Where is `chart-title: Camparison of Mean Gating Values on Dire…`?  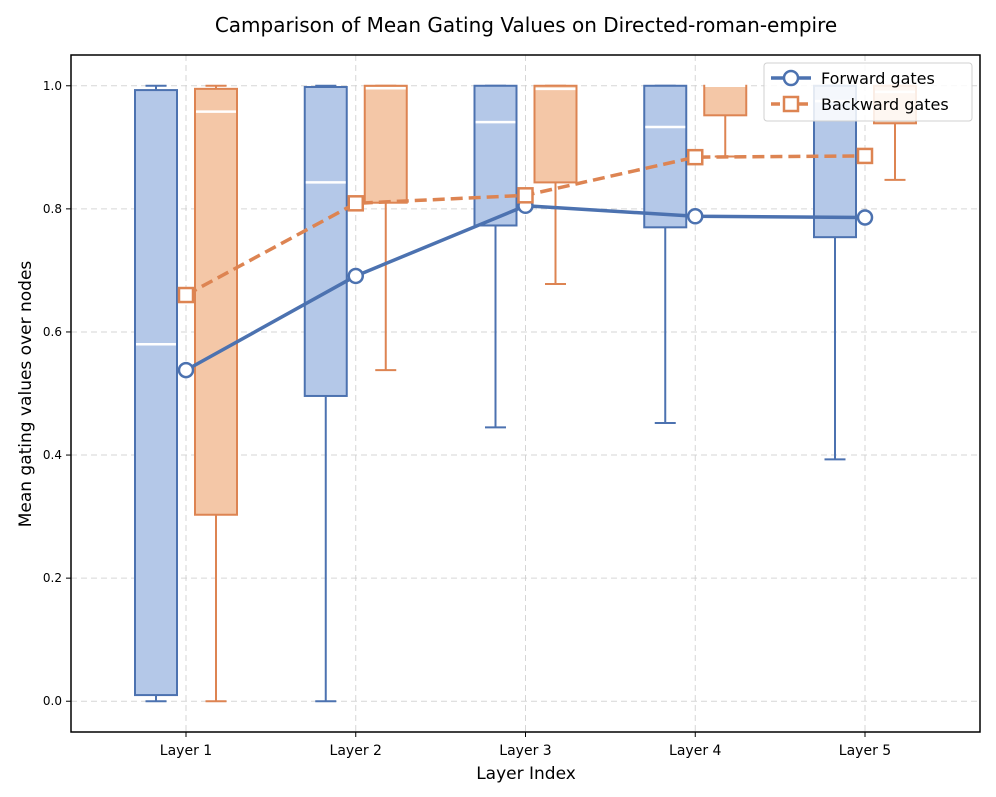 chart-title: Camparison of Mean Gating Values on Dire… is located at coordinates (526, 25).